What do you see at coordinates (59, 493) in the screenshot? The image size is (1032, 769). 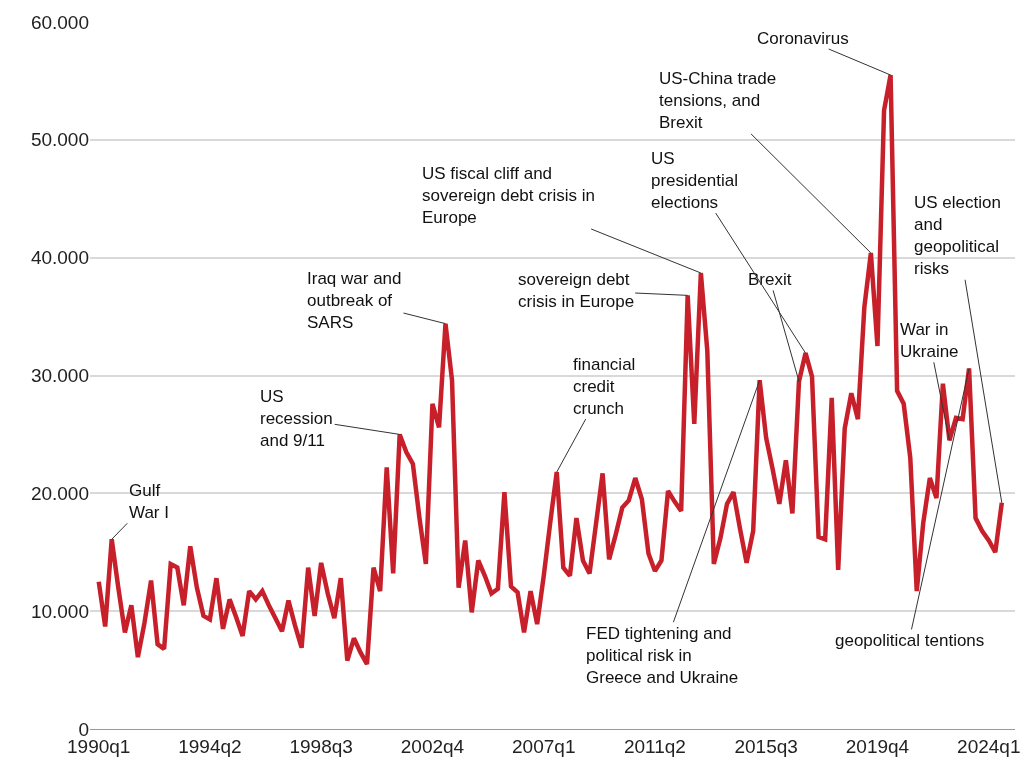 I see `y-tick-label: 20.000` at bounding box center [59, 493].